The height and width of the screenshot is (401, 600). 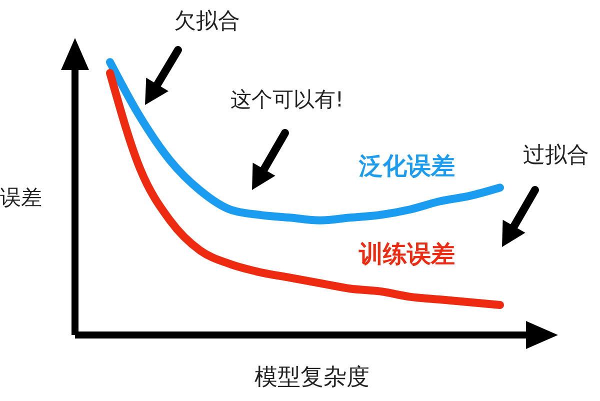 I want to click on y-axis-title: 误差, so click(x=21, y=198).